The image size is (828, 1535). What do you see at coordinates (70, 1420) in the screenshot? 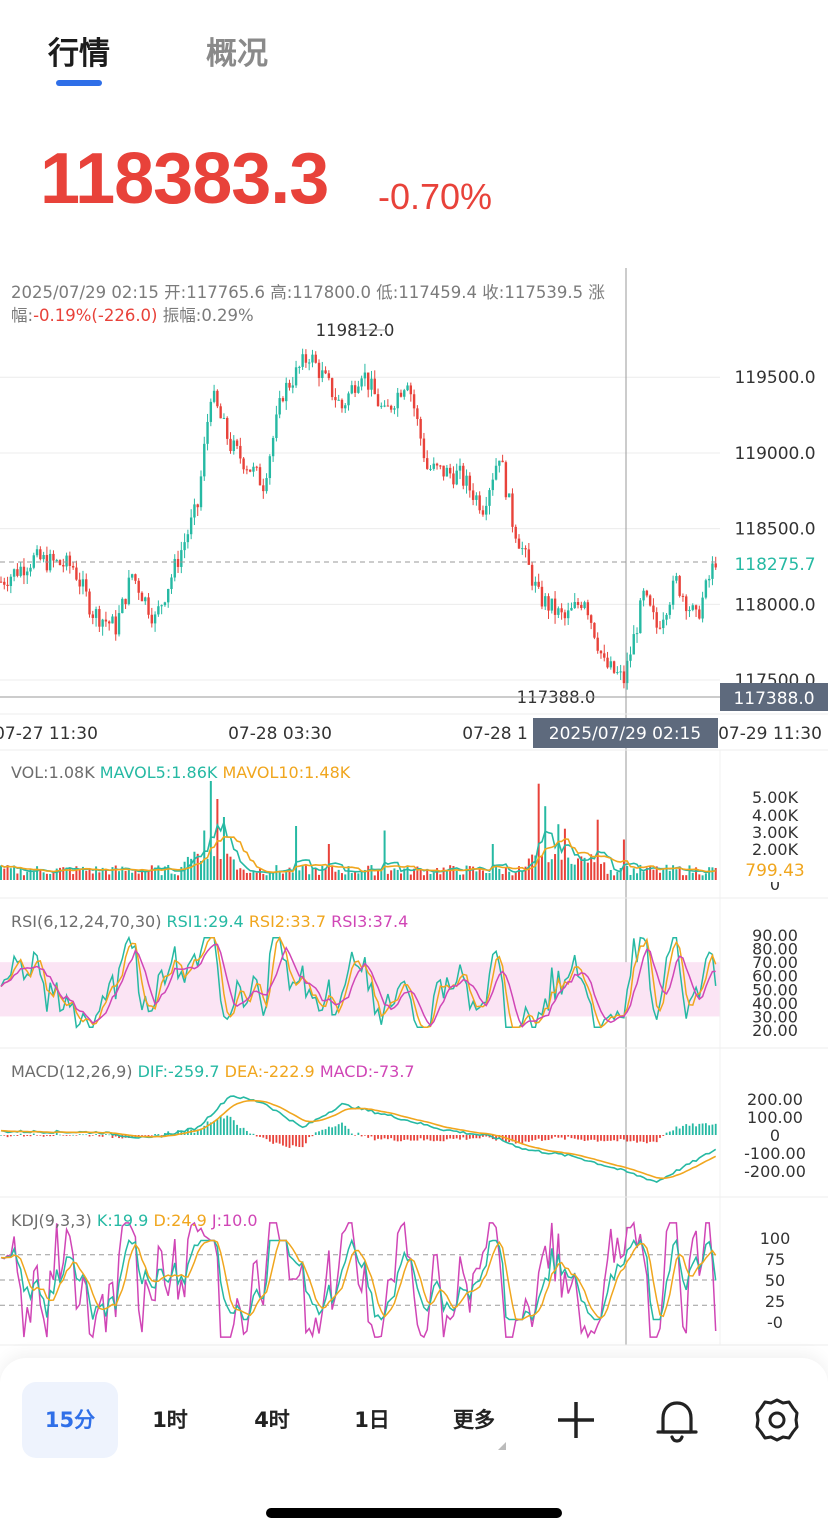
I see `timeframe-15m-button: 15分` at bounding box center [70, 1420].